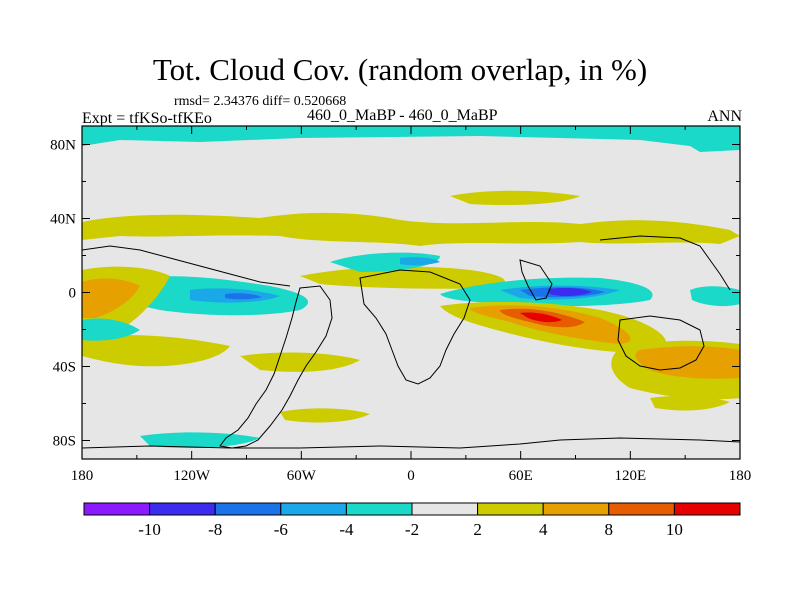  I want to click on field-nh-negative-atlantic-core, so click(420, 261).